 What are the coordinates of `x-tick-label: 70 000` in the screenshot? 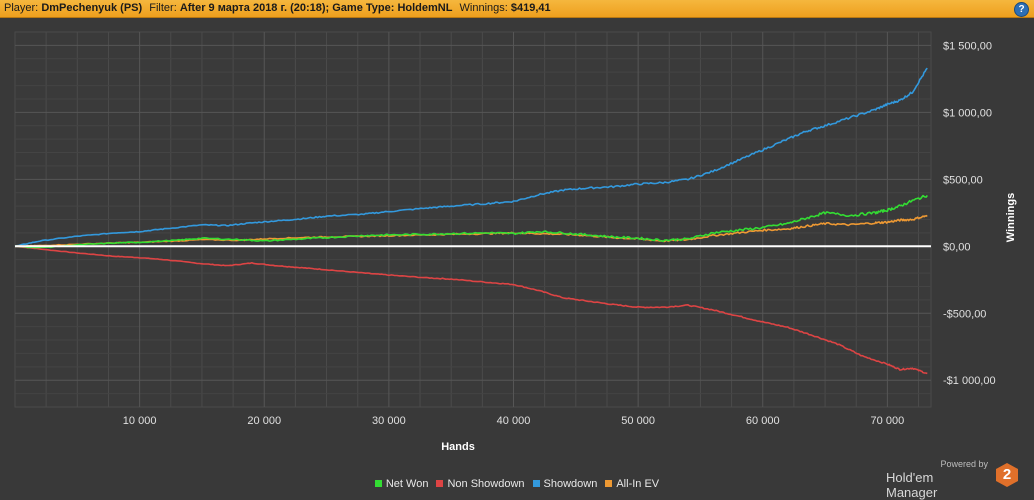 It's located at (888, 421).